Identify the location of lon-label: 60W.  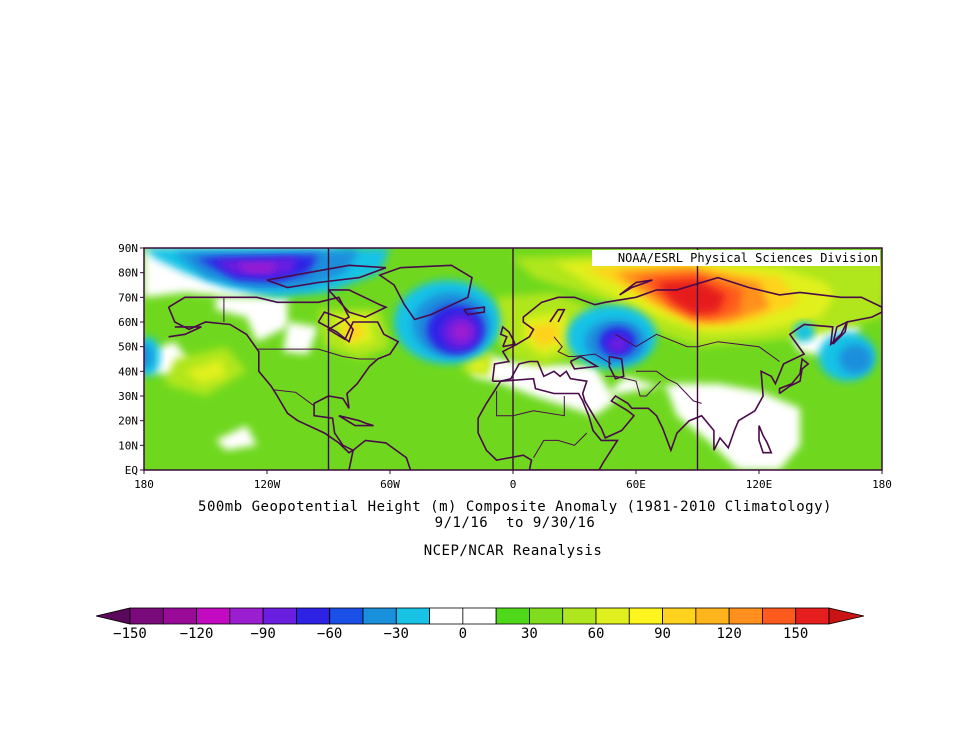
(390, 484).